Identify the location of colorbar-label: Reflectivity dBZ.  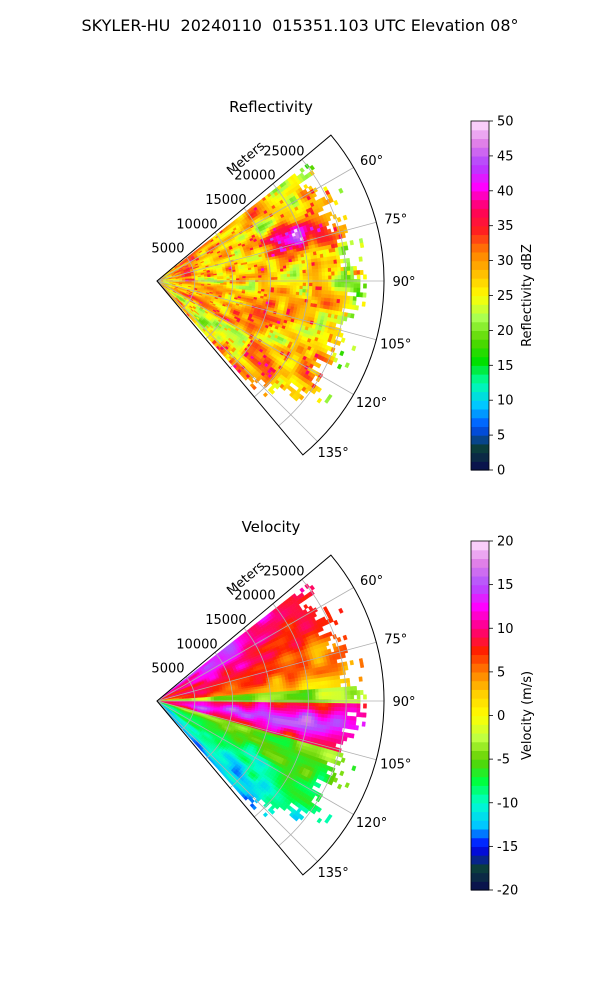
(527, 295).